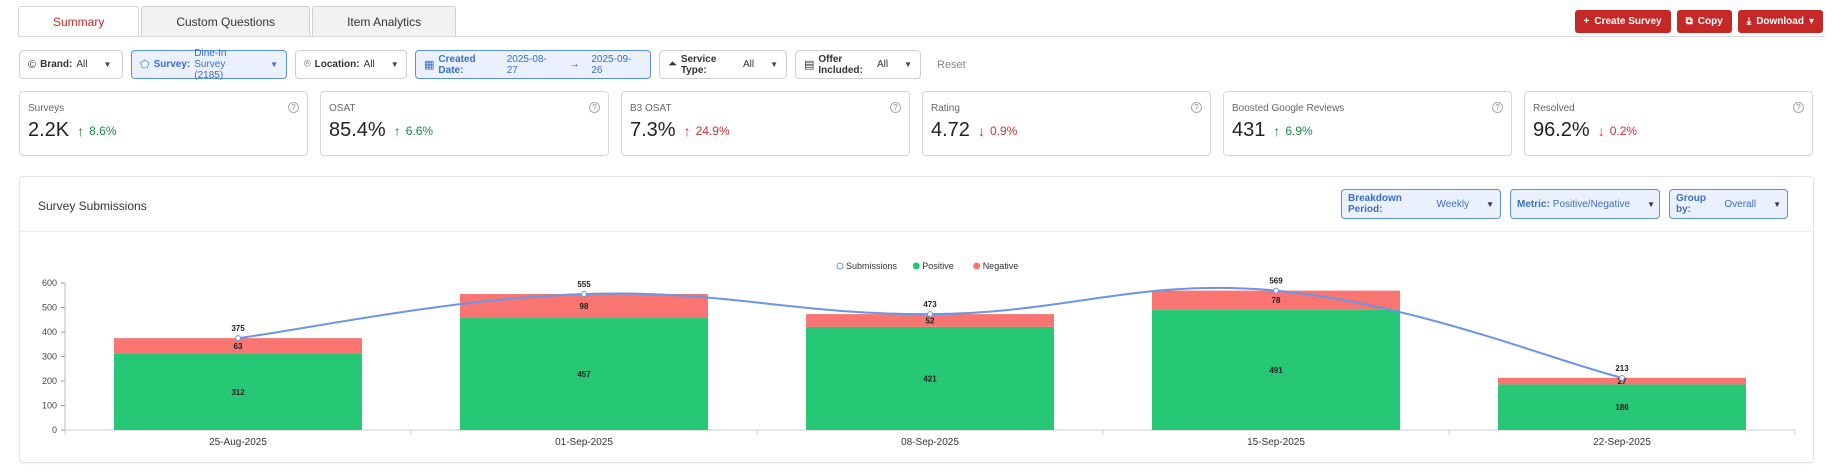  I want to click on metric-dropdown: Metric: Positive/Negative ▼, so click(1585, 204).